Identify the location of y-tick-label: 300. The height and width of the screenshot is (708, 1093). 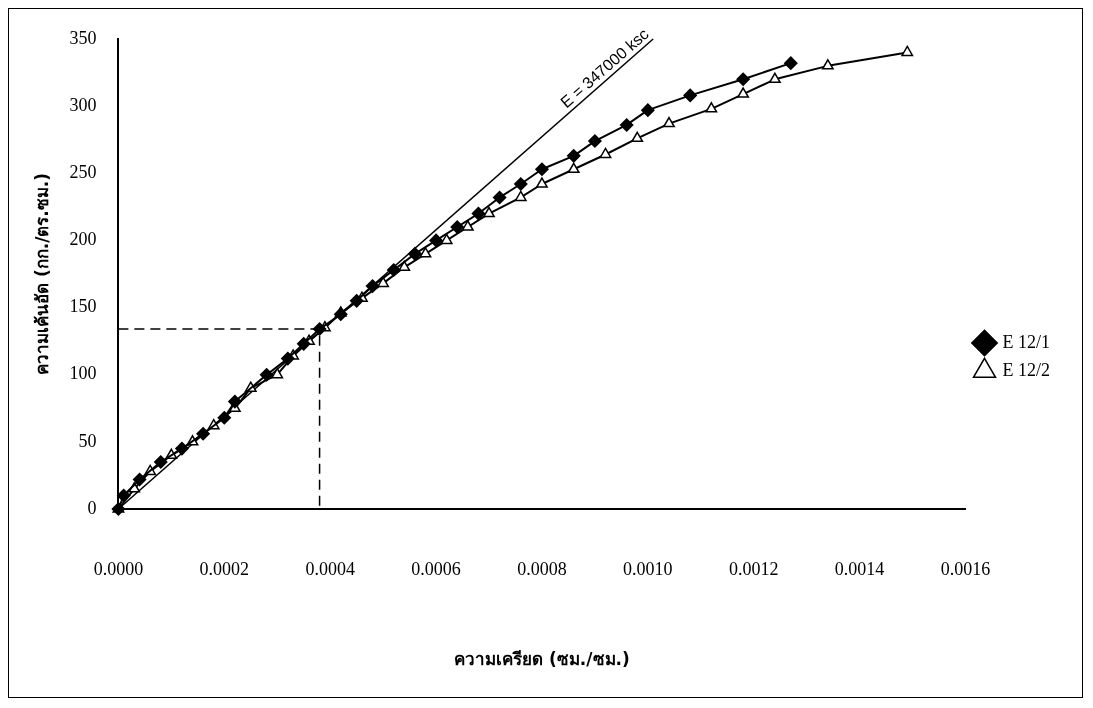
(83, 104).